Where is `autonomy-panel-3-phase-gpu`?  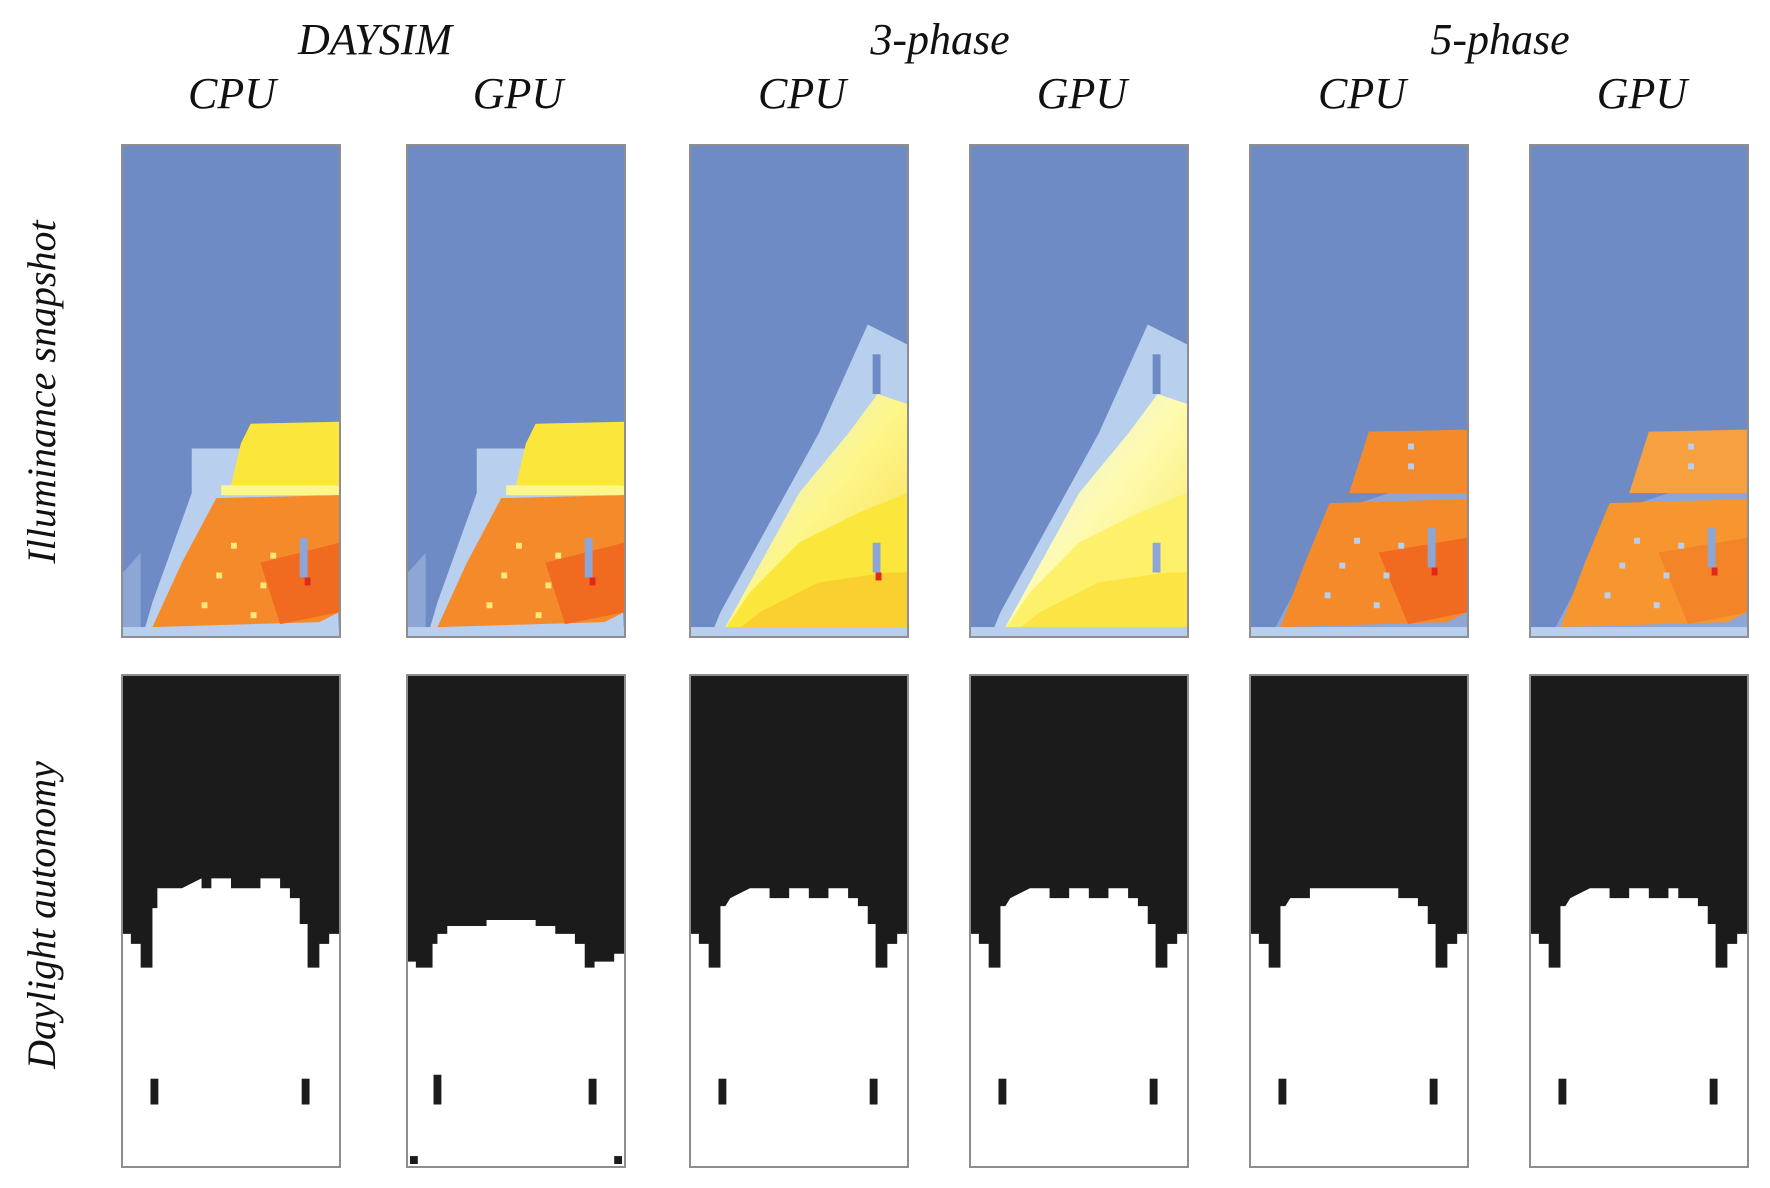
autonomy-panel-3-phase-gpu is located at coordinates (1079, 921).